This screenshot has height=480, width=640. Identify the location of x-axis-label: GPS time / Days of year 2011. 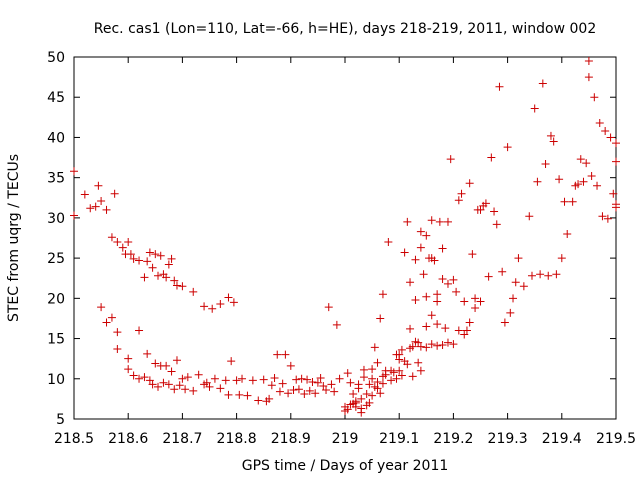
(345, 466).